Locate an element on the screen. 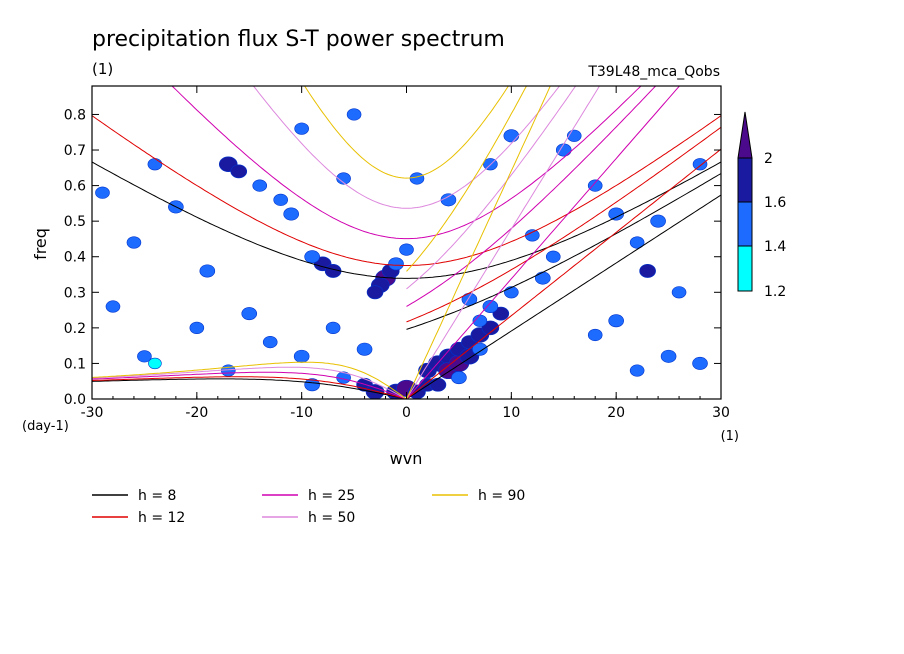 This screenshot has height=654, width=904. legend-label: h = 90 is located at coordinates (501, 496).